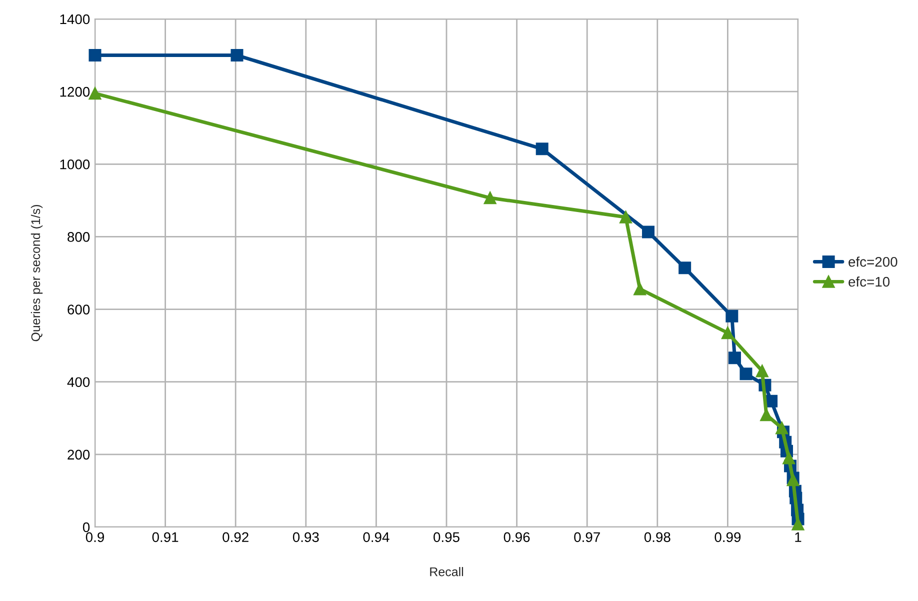 The width and height of the screenshot is (918, 601). Describe the element at coordinates (79, 309) in the screenshot. I see `y-tick-label: 600` at that location.